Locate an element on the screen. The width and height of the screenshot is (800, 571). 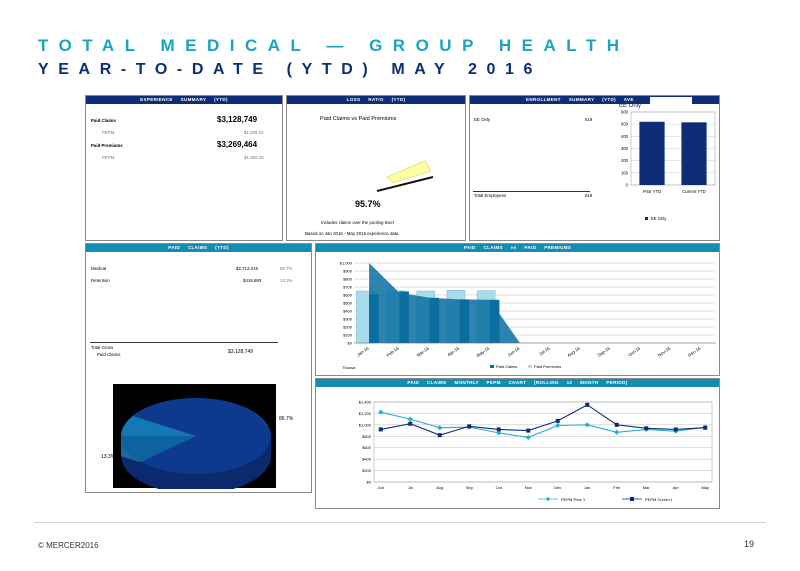
pepm-label-2: PEPM is located at coordinates (108, 157).